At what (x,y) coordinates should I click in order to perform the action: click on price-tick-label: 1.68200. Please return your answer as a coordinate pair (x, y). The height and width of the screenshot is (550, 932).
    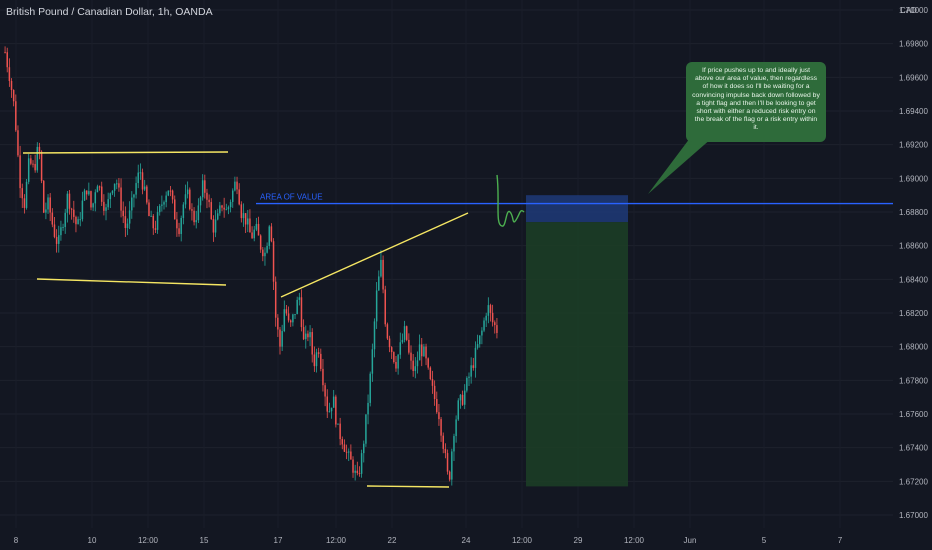
    Looking at the image, I should click on (913, 313).